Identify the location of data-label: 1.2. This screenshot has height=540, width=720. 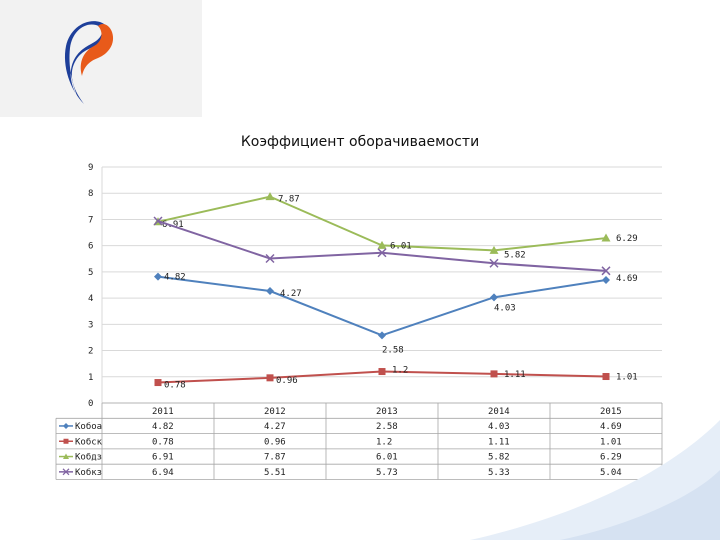
(400, 371).